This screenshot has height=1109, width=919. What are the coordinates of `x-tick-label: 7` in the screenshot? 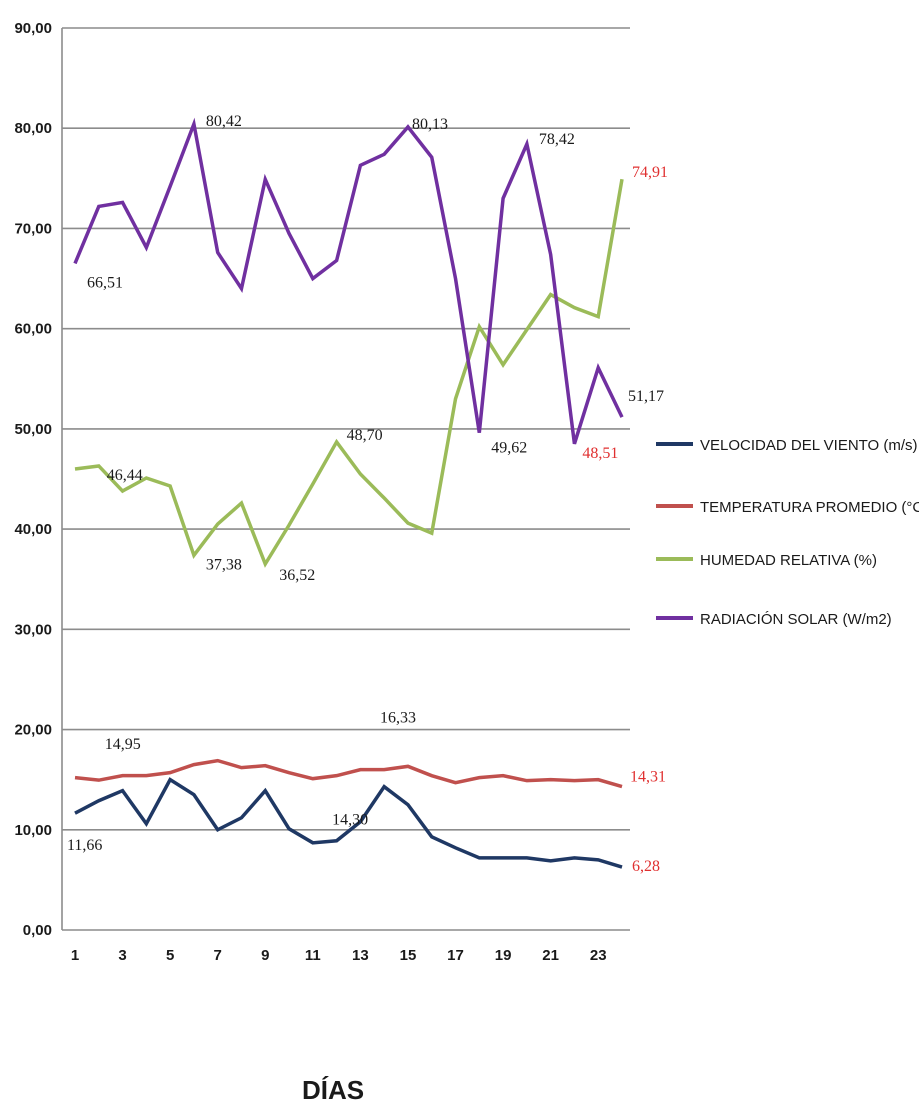 It's located at (218, 955).